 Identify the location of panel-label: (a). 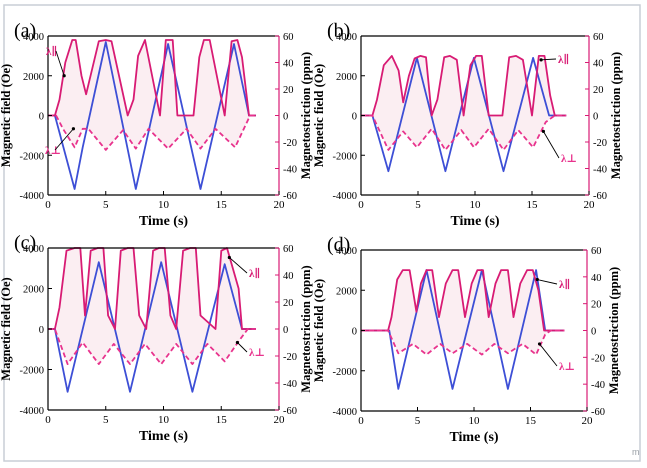
(25, 31).